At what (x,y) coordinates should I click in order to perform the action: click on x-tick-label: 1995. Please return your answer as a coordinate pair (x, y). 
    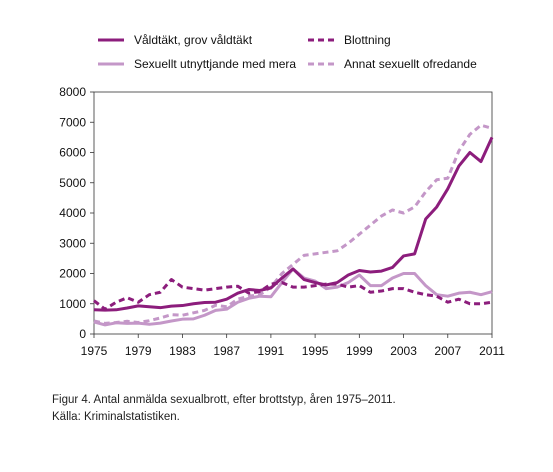
    Looking at the image, I should click on (315, 351).